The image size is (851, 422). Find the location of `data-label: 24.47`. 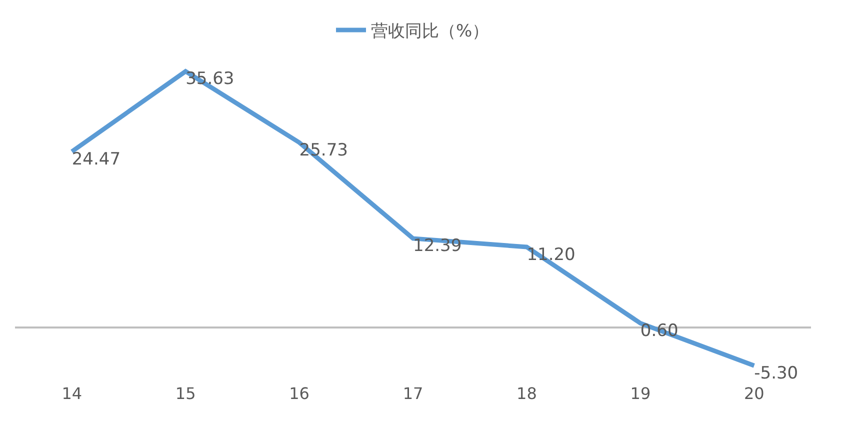

data-label: 24.47 is located at coordinates (96, 159).